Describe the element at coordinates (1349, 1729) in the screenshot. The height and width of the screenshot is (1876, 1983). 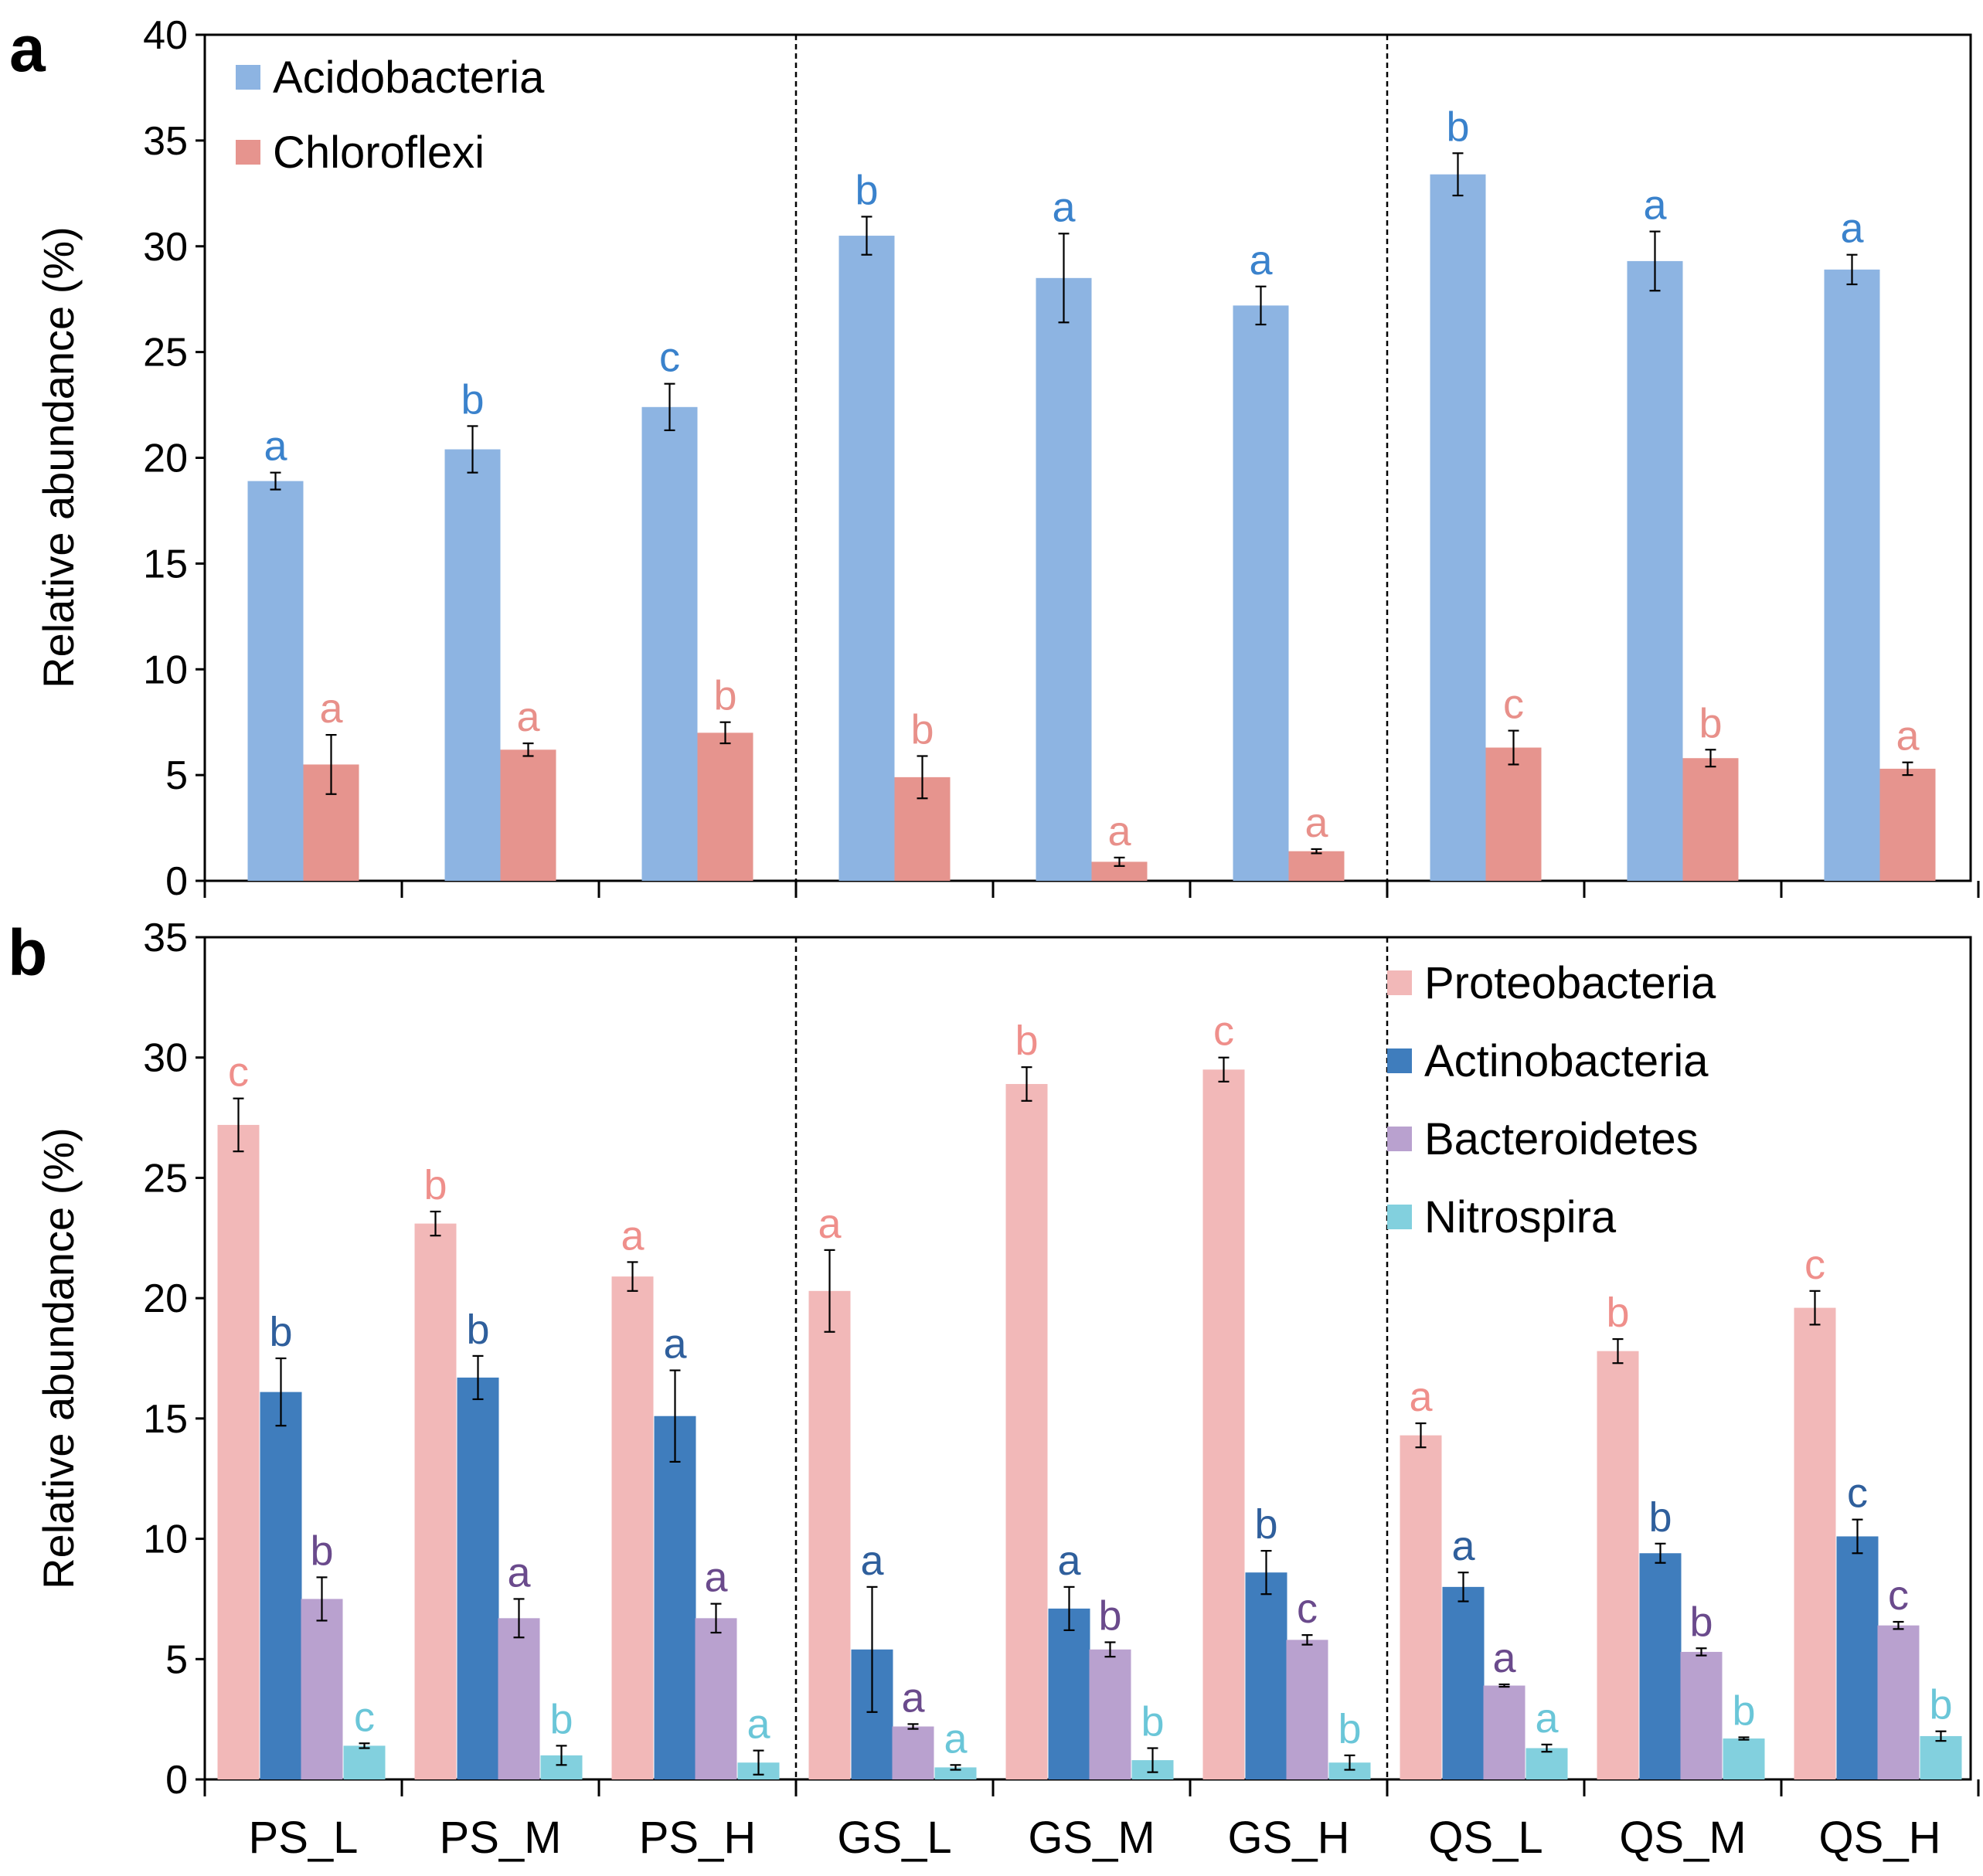
I see `significance-letter-nitrospira-gs-h: b` at that location.